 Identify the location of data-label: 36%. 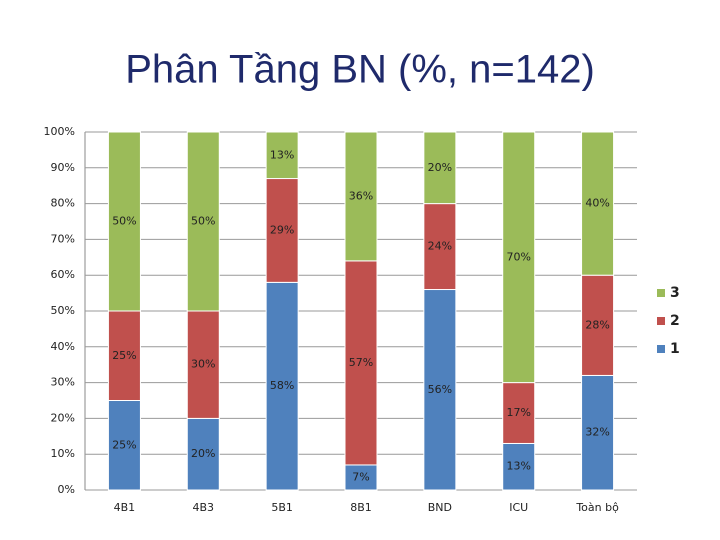
(361, 195).